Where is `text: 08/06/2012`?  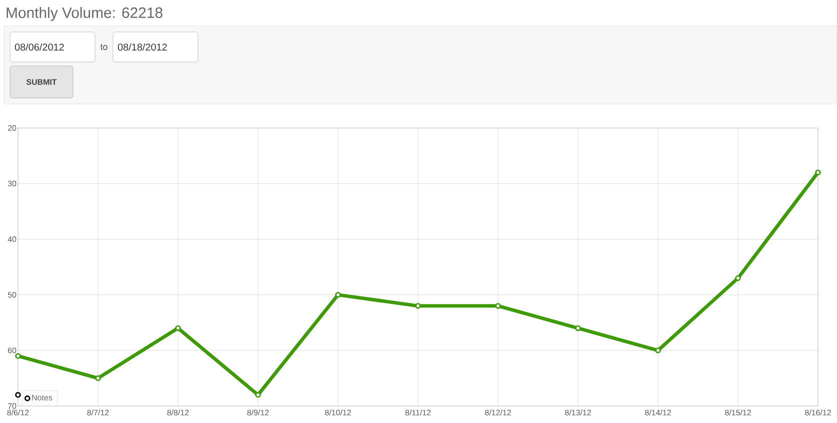
text: 08/06/2012 is located at coordinates (39, 47).